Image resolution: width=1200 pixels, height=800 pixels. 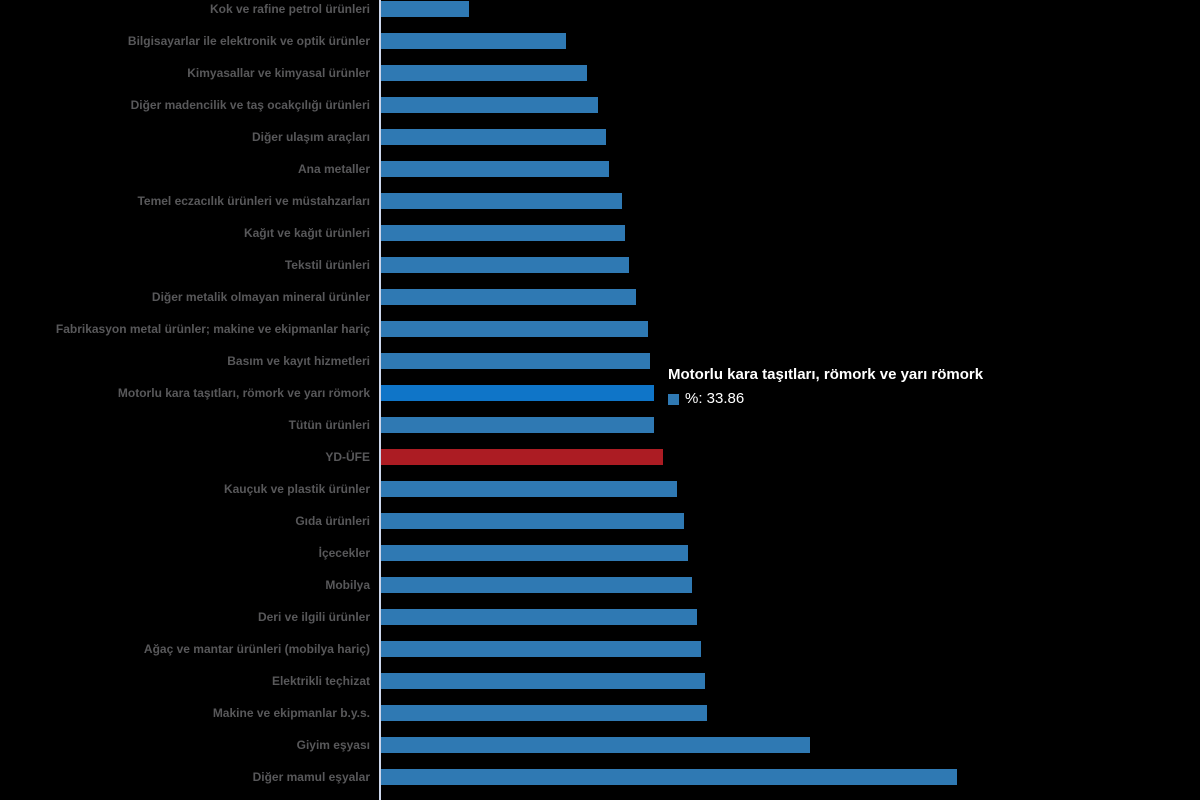 I want to click on category-label: Elektrikli teçhizat, so click(x=320, y=681).